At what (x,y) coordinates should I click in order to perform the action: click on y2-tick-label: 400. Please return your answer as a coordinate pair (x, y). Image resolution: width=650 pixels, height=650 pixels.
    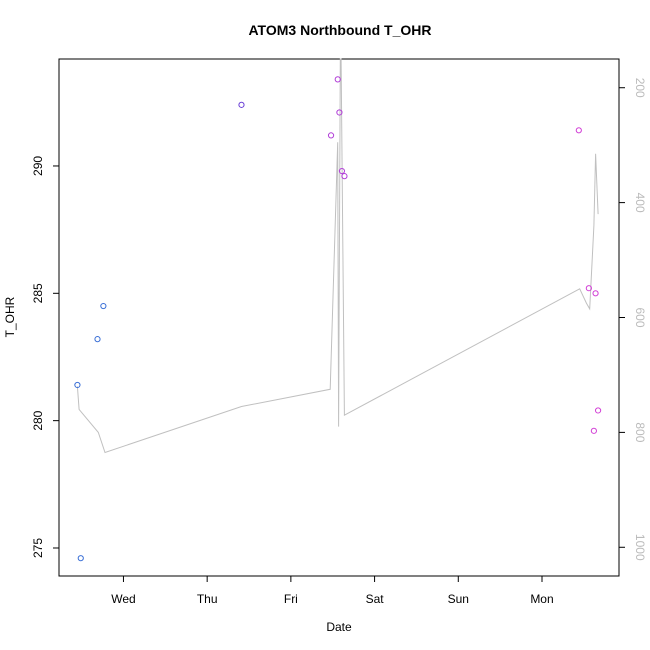
    Looking at the image, I should click on (640, 203).